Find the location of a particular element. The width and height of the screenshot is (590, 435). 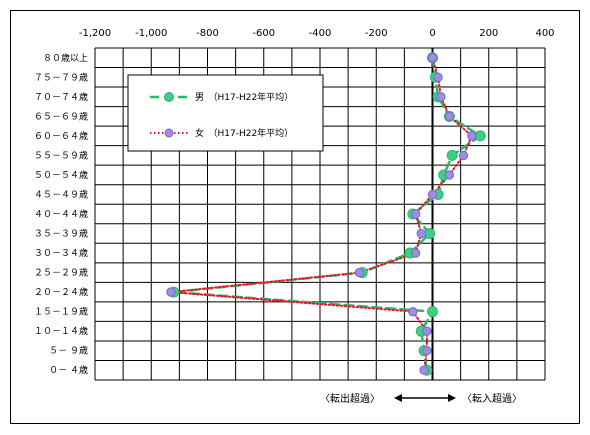

category-label: ７５－７９歳 is located at coordinates (61, 77).